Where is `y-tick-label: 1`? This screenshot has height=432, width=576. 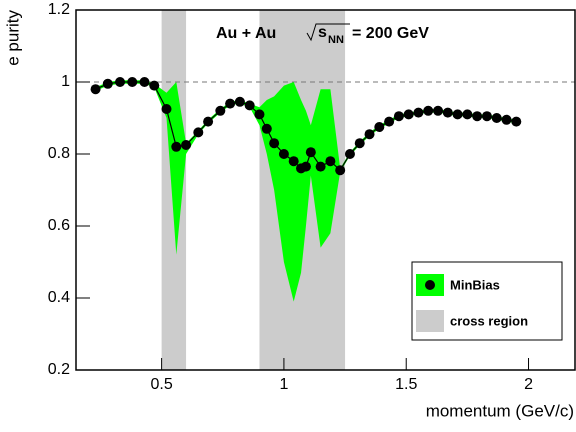 y-tick-label: 1 is located at coordinates (65, 81).